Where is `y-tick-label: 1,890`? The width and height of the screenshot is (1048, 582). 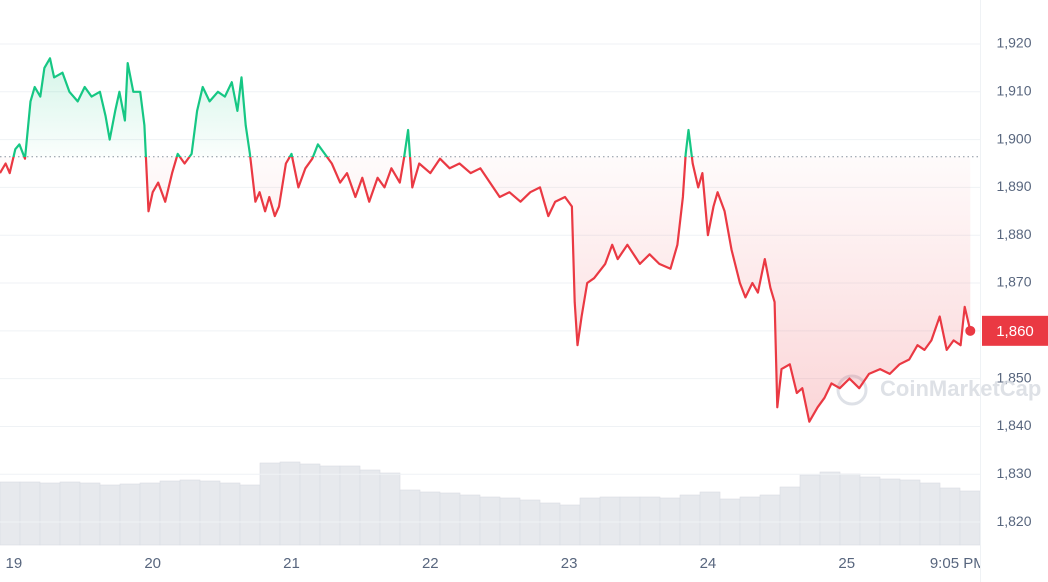 y-tick-label: 1,890 is located at coordinates (1013, 186).